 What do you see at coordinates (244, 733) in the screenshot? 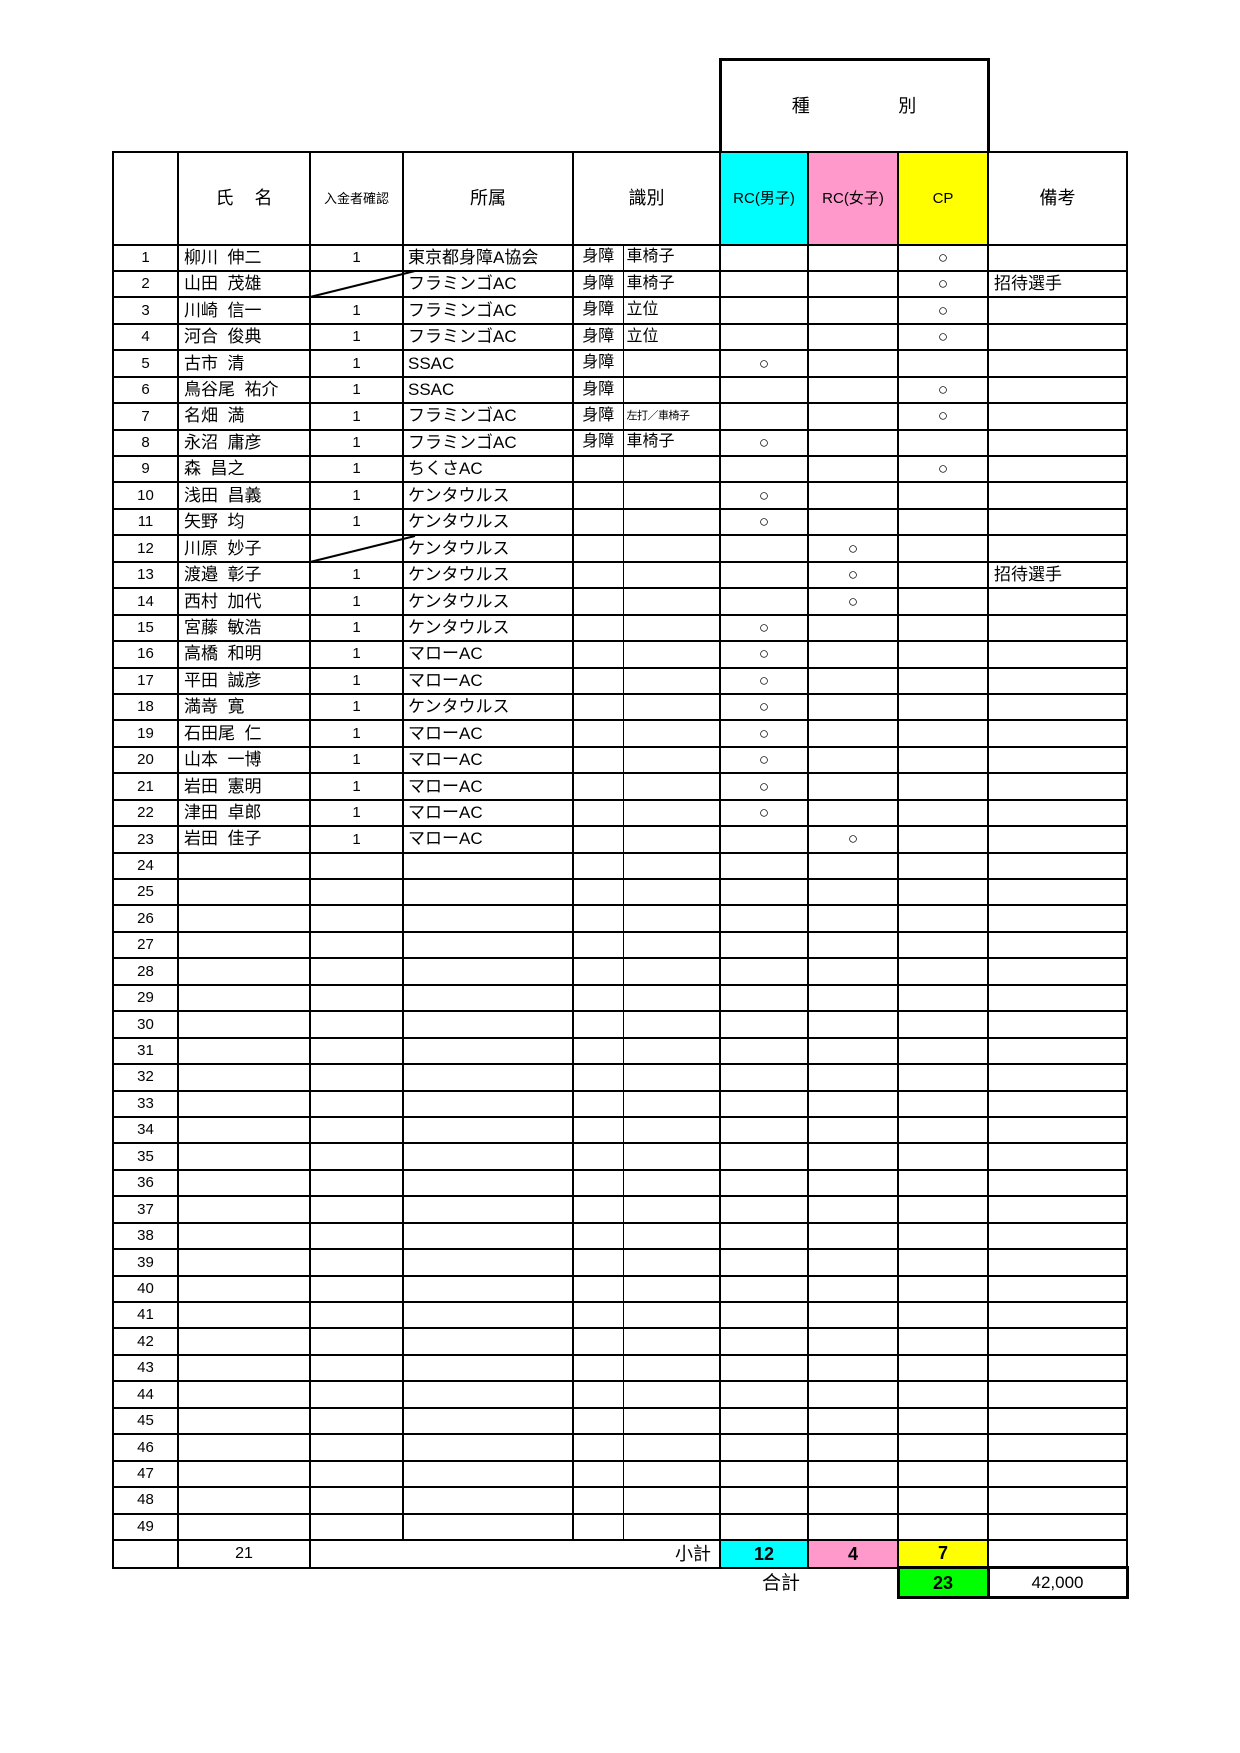
I see `cell-name: 石田尾 仁` at bounding box center [244, 733].